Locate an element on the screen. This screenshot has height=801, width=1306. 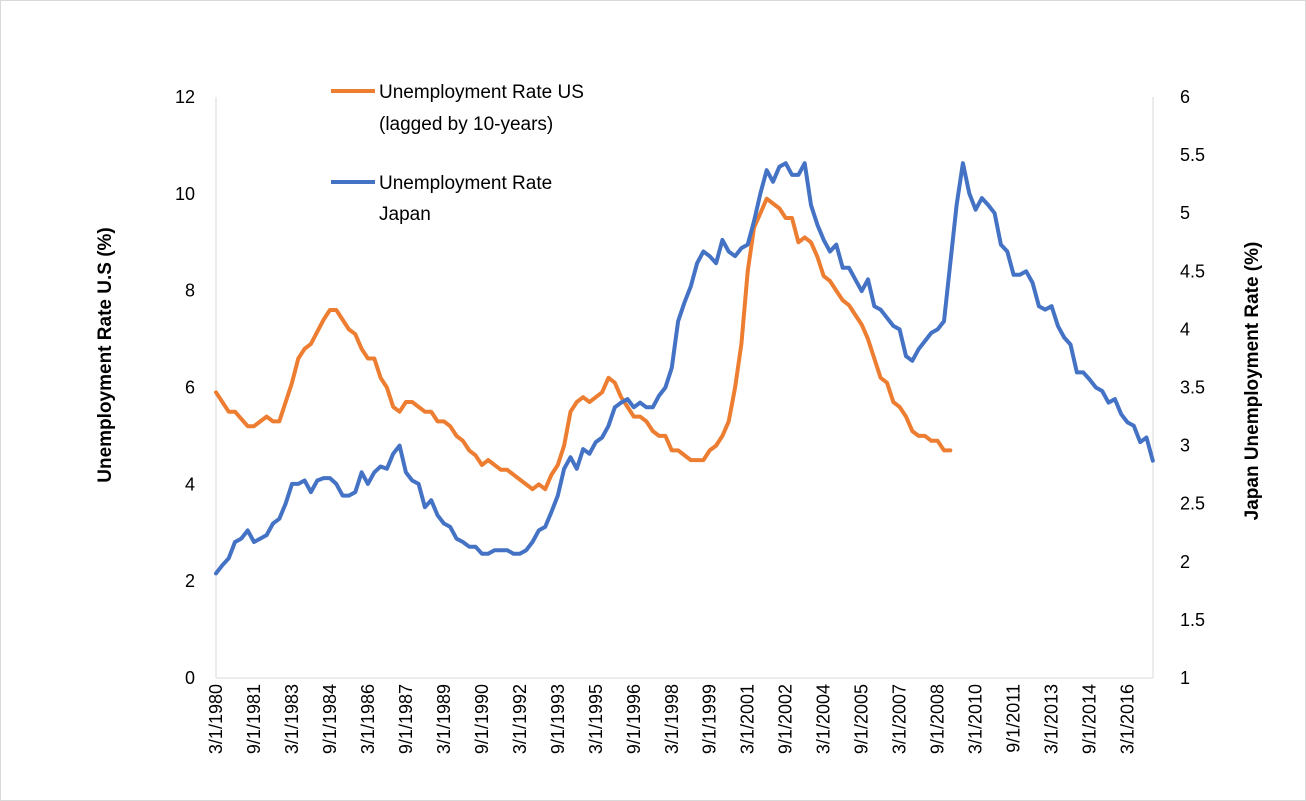
left-y-tick-labels: 0 2 4 6 8 10 12 is located at coordinates (185, 387).